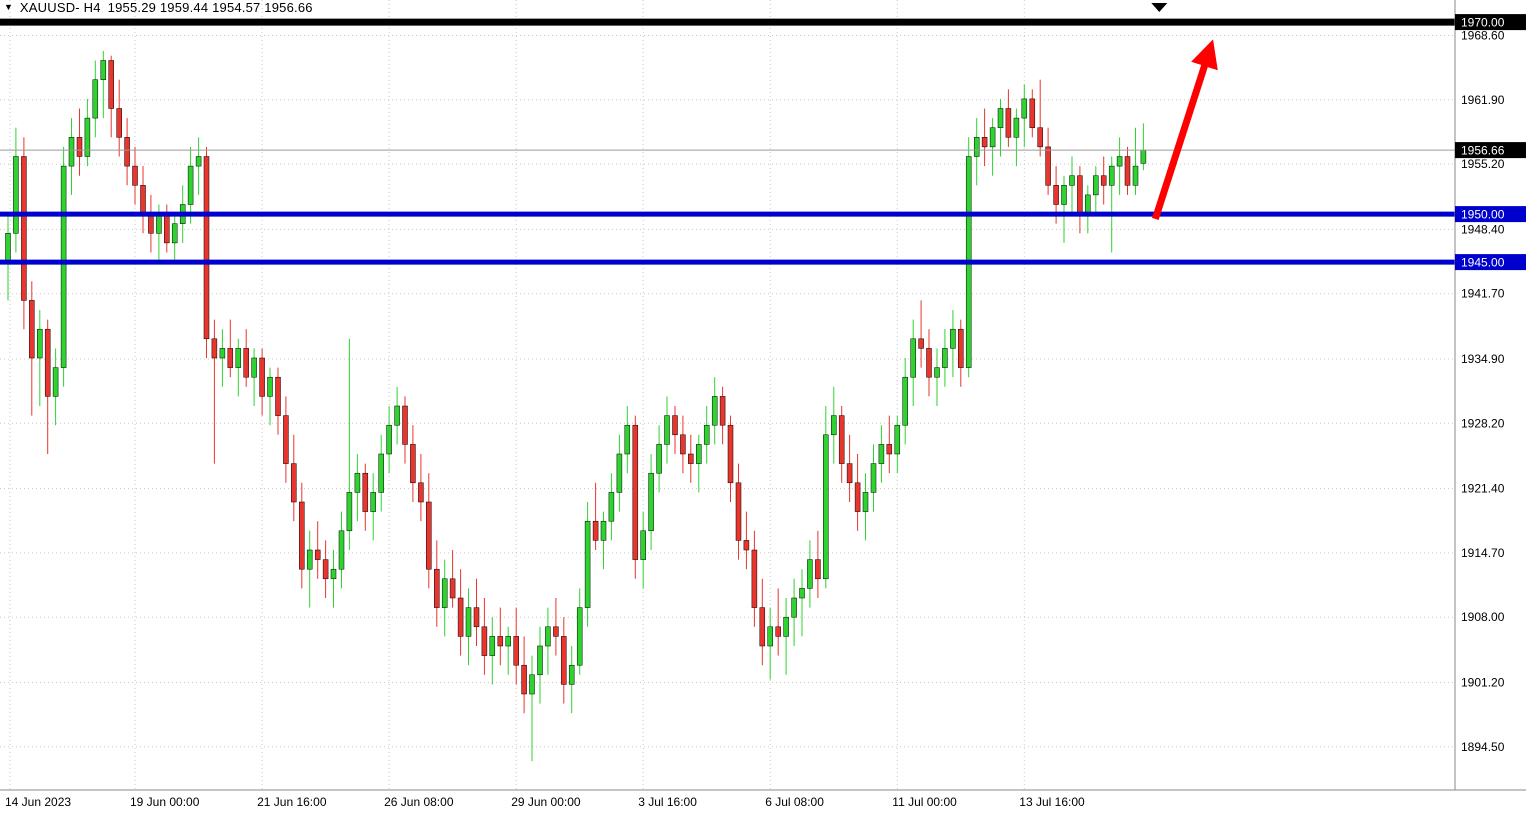 The image size is (1526, 813). What do you see at coordinates (1483, 294) in the screenshot?
I see `svg-text: 1941.70` at bounding box center [1483, 294].